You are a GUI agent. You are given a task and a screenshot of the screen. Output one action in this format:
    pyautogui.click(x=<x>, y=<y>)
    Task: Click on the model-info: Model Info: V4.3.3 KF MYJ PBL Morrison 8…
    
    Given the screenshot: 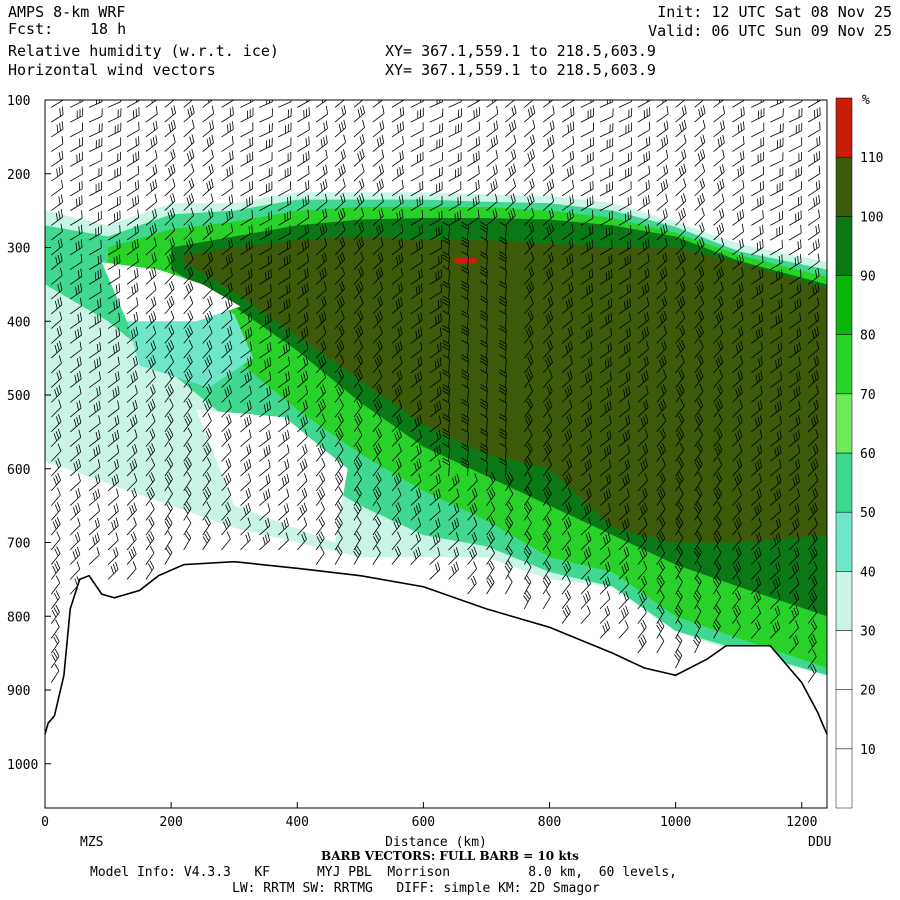 What is the action you would take?
    pyautogui.click(x=383, y=872)
    